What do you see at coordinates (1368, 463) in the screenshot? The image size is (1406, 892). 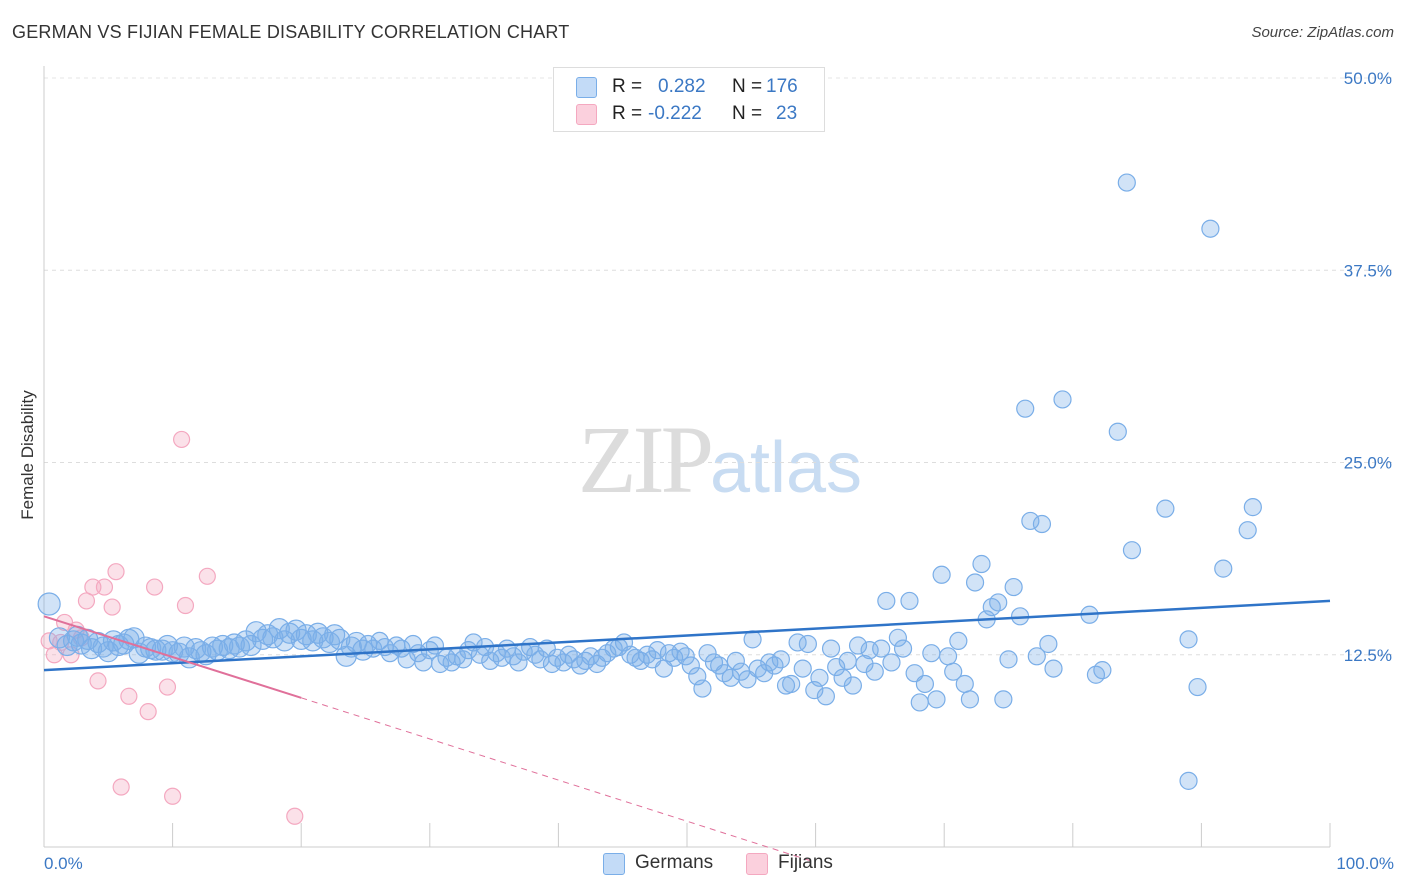 I see `y-tick-label: 25.0%` at bounding box center [1368, 463].